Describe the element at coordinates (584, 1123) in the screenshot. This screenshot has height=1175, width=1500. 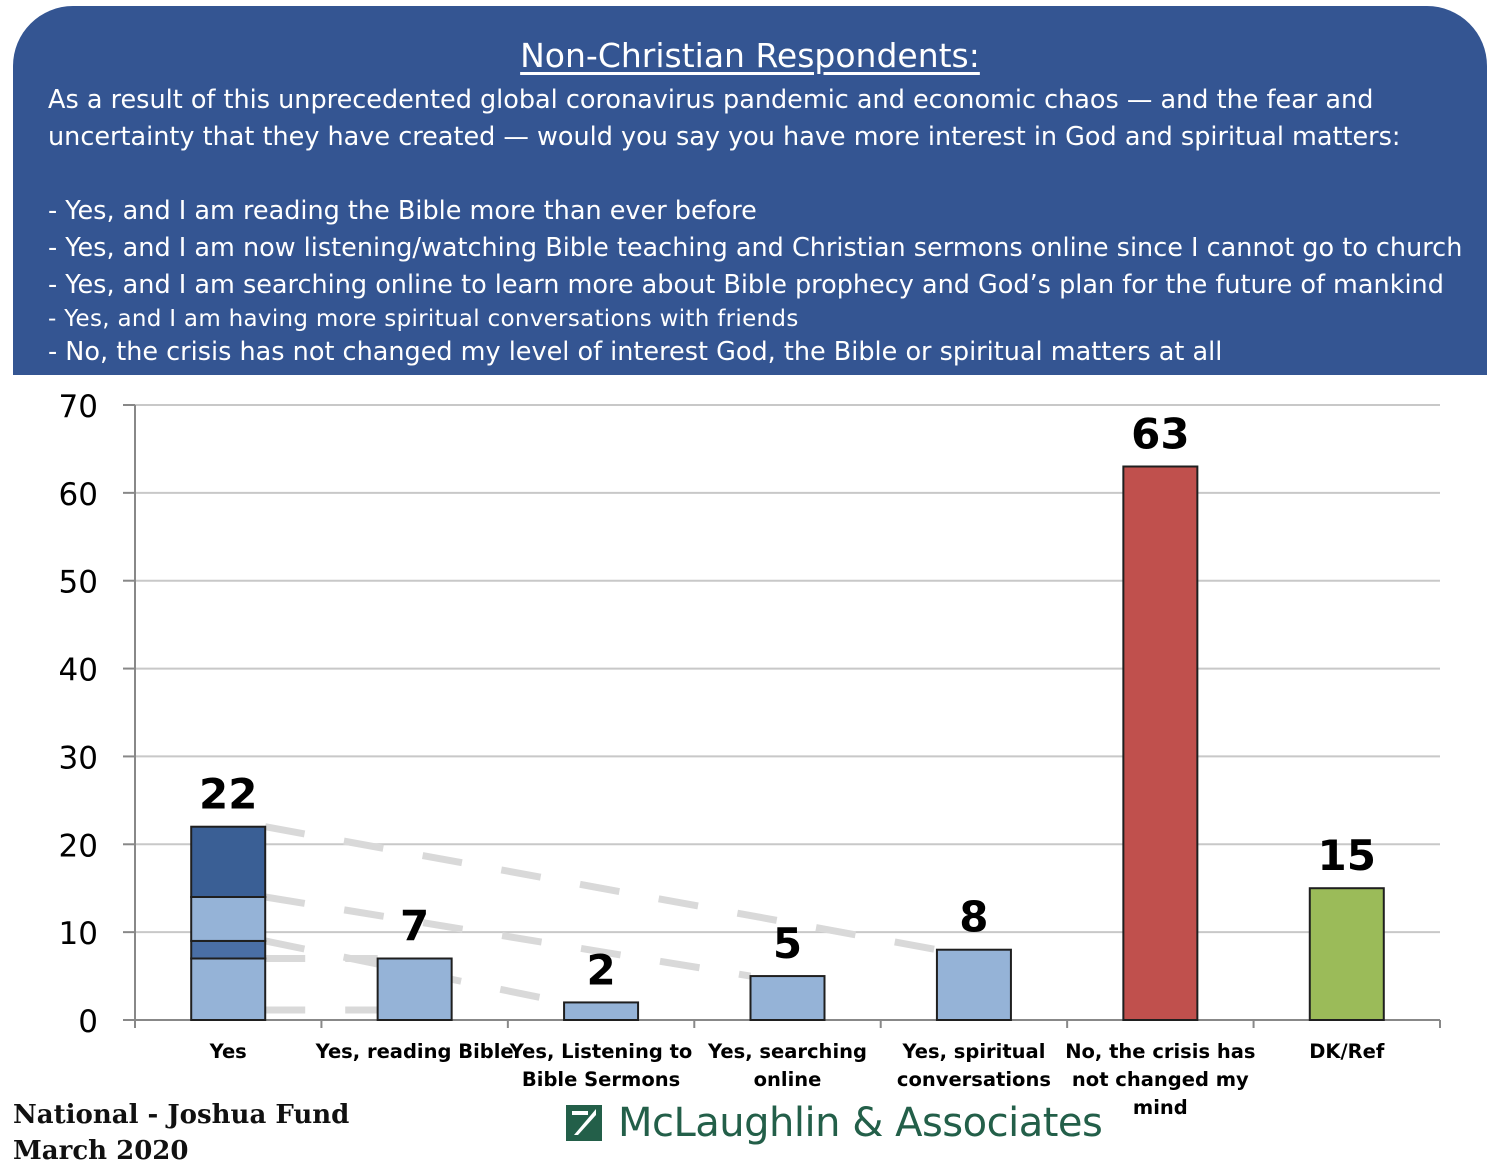
I see `logo-mark-icon` at that location.